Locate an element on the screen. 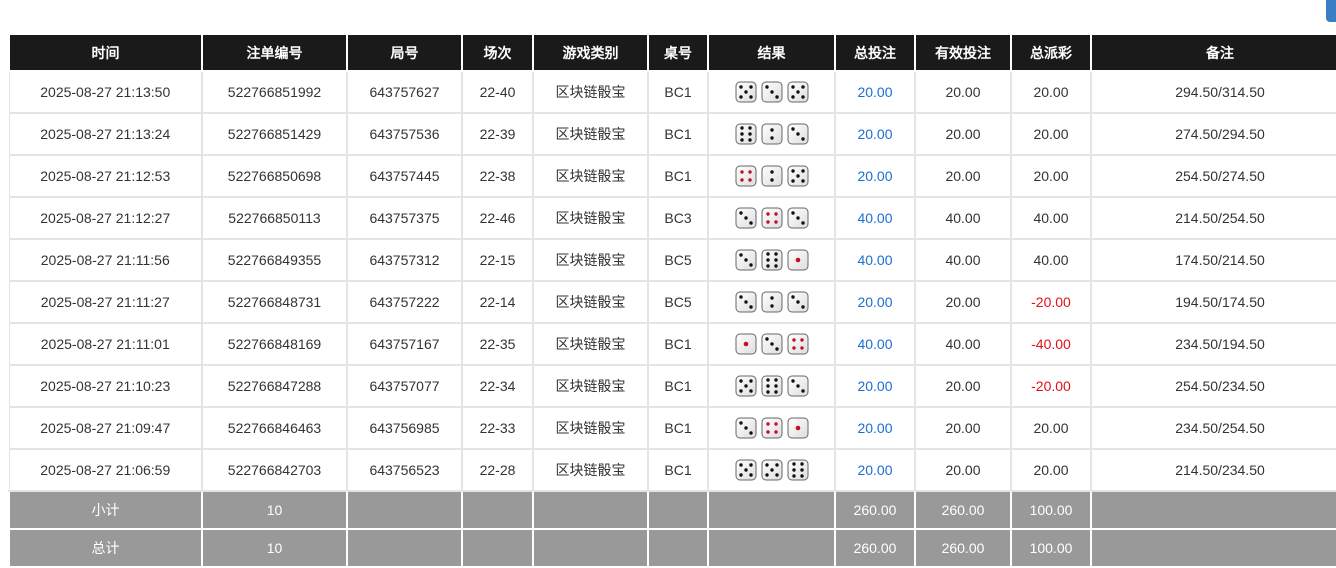  bet-id-cell: 522766848731 is located at coordinates (275, 302).